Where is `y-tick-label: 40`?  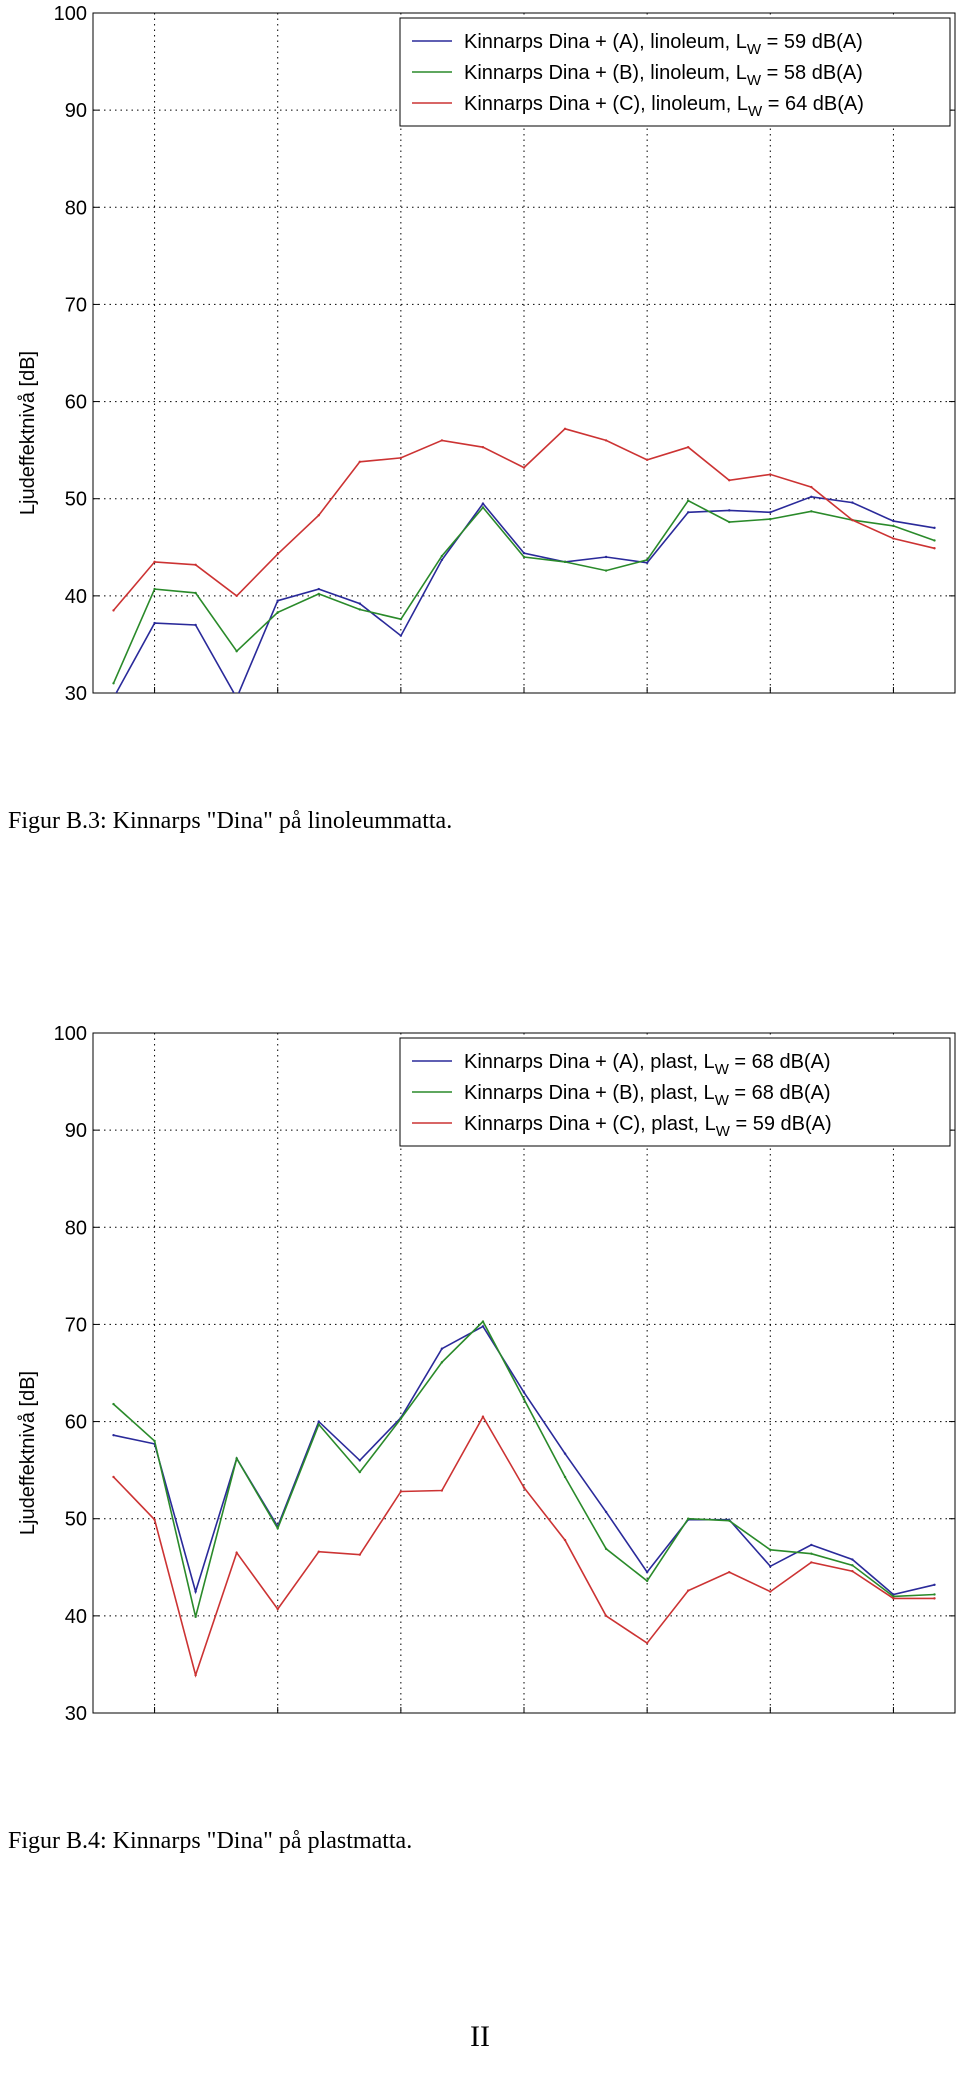
y-tick-label: 40 is located at coordinates (76, 1617).